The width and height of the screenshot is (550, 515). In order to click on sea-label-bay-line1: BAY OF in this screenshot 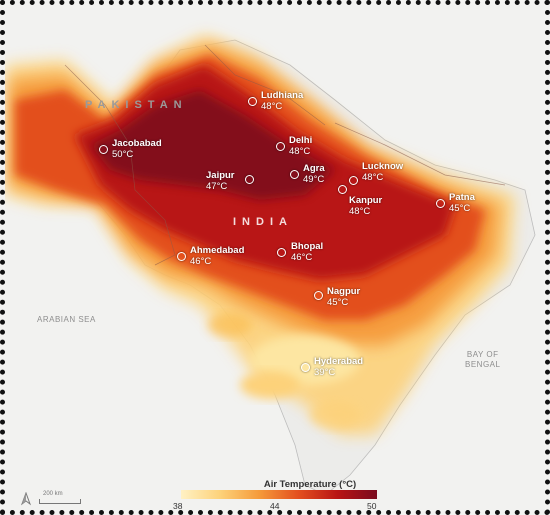, I will do `click(482, 354)`.